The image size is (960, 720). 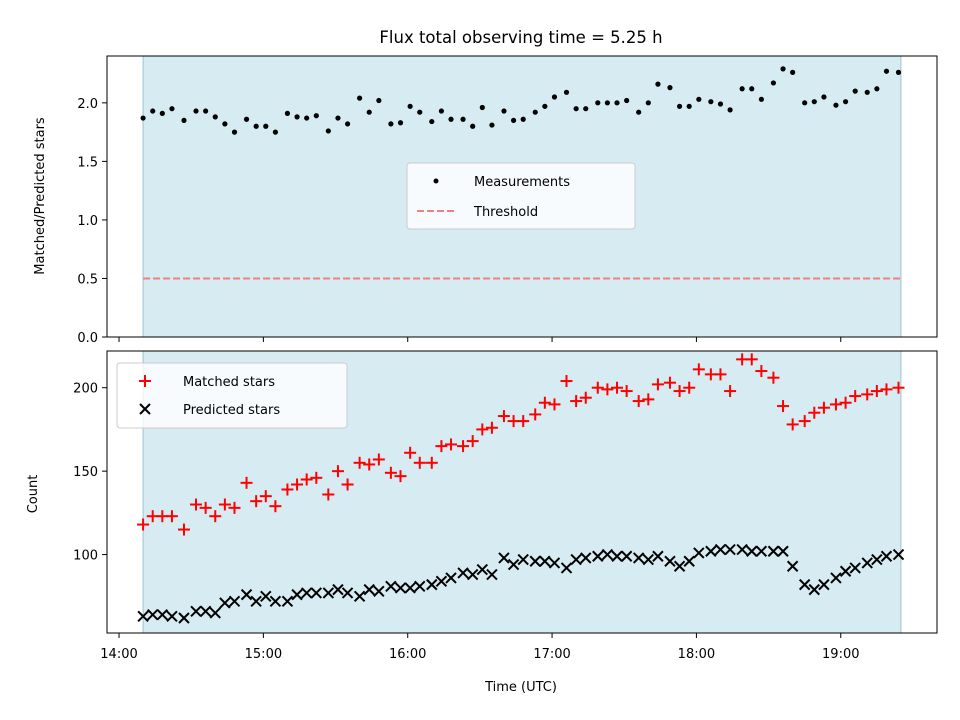 I want to click on bottom-y-axis-label: Count, so click(x=33, y=494).